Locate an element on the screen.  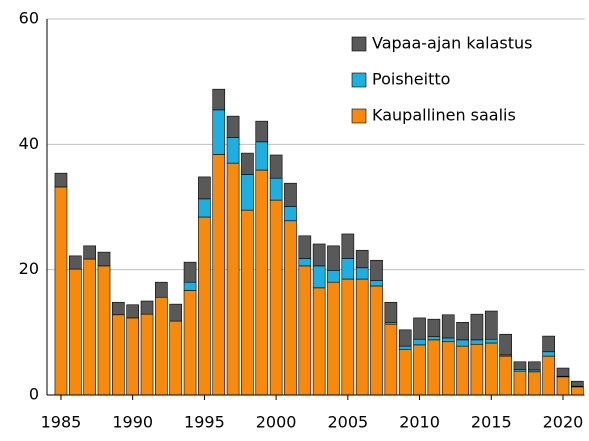
x-tick-label: 1985 is located at coordinates (61, 422).